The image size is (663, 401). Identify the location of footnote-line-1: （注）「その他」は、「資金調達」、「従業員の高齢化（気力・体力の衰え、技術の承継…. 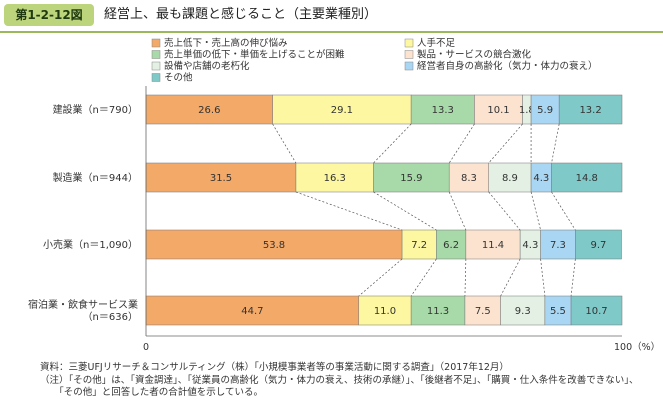
(339, 380).